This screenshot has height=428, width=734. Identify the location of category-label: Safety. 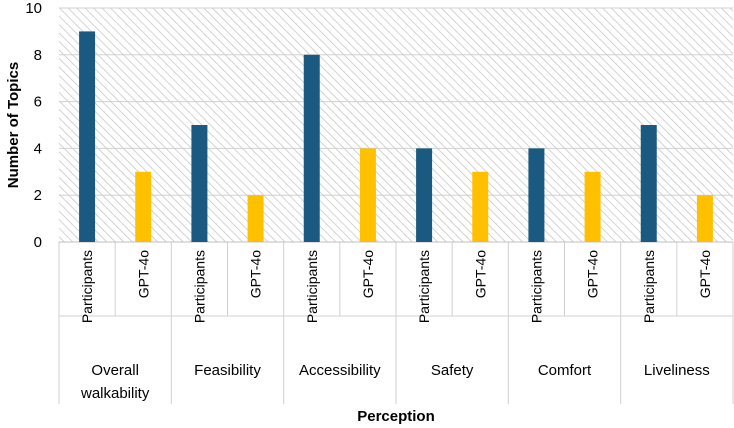
(452, 370).